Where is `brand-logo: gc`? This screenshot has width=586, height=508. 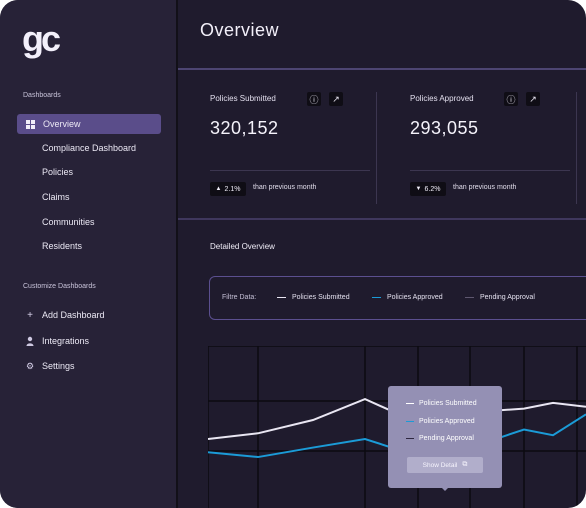
brand-logo: gc is located at coordinates (41, 38).